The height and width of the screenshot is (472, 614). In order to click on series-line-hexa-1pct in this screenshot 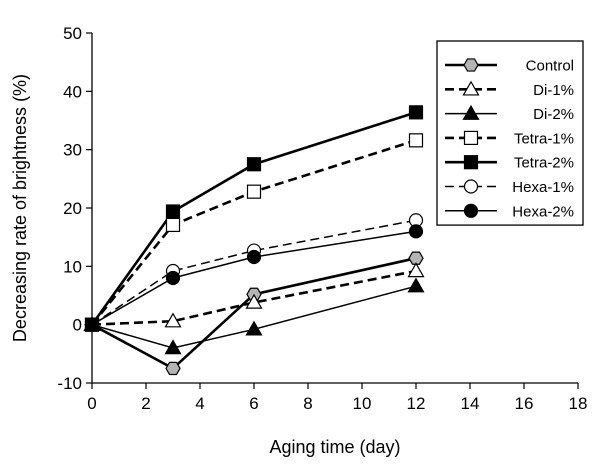, I will do `click(254, 272)`.